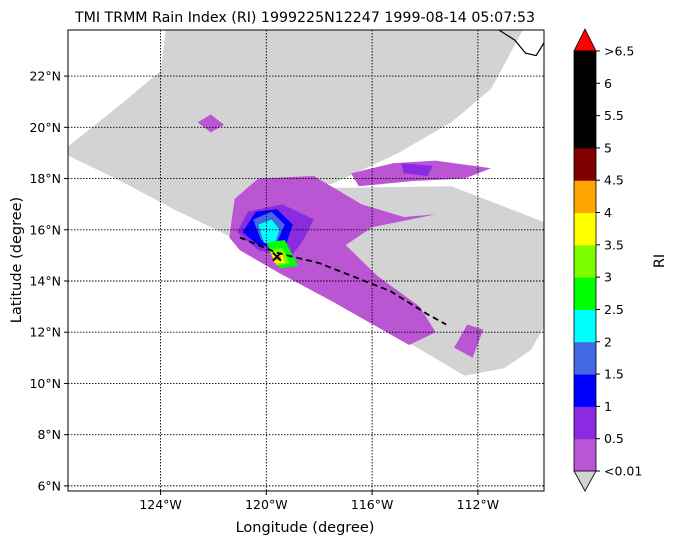 This screenshot has height=545, width=677. Describe the element at coordinates (45, 383) in the screenshot. I see `y-tick-label: 10°N` at that location.